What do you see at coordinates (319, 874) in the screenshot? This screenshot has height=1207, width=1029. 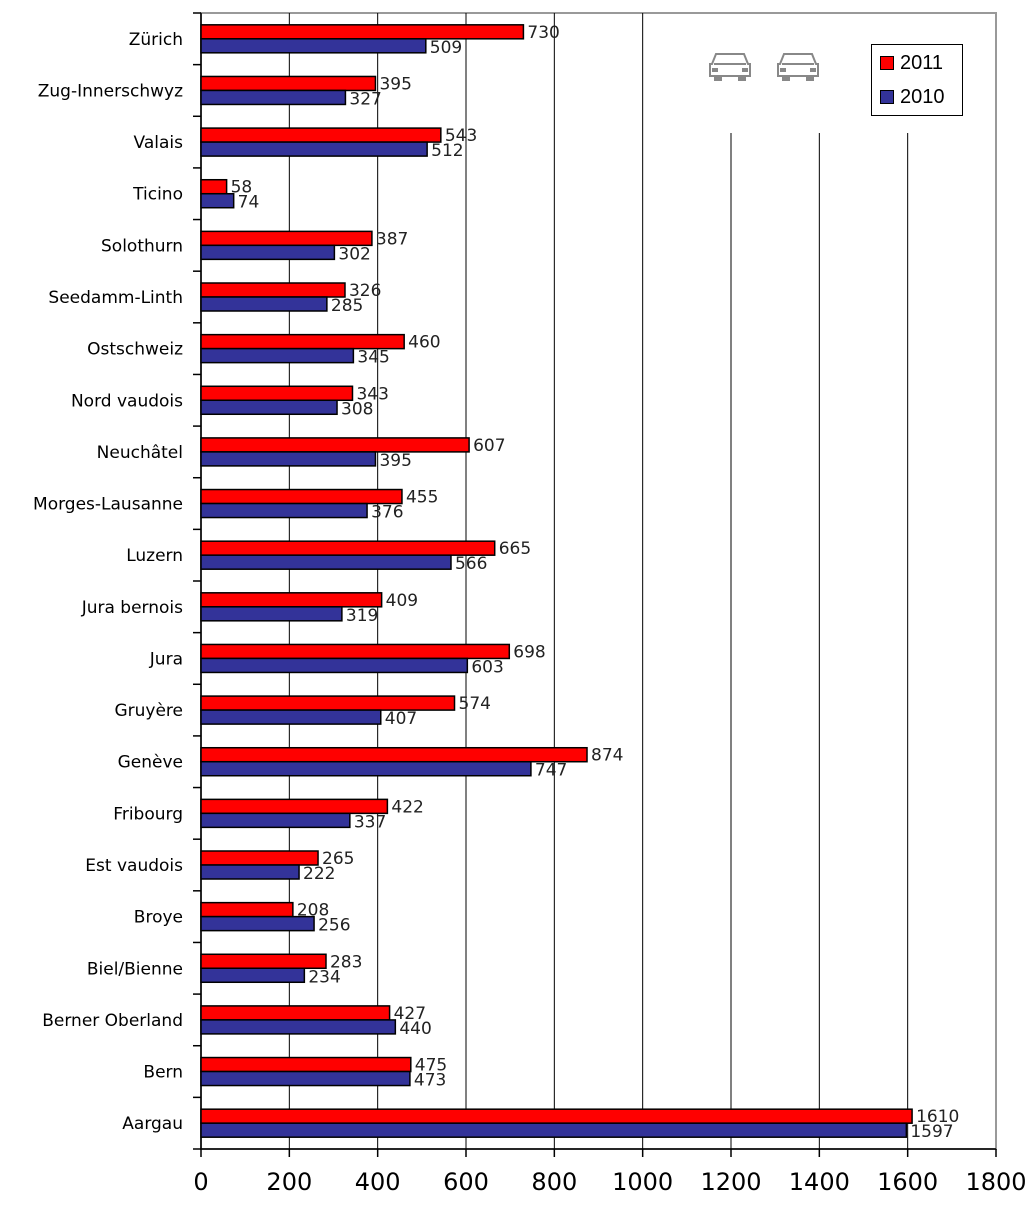 I see `data-label-2010: 222` at bounding box center [319, 874].